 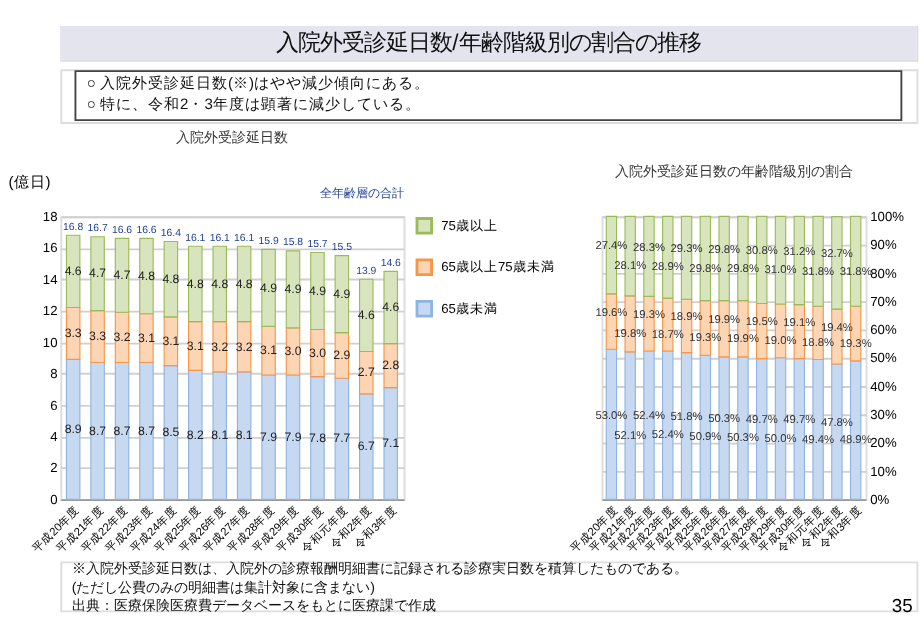 I want to click on text: 入院外受診延日数/年齢階級別の割合の推移, so click(x=488, y=43).